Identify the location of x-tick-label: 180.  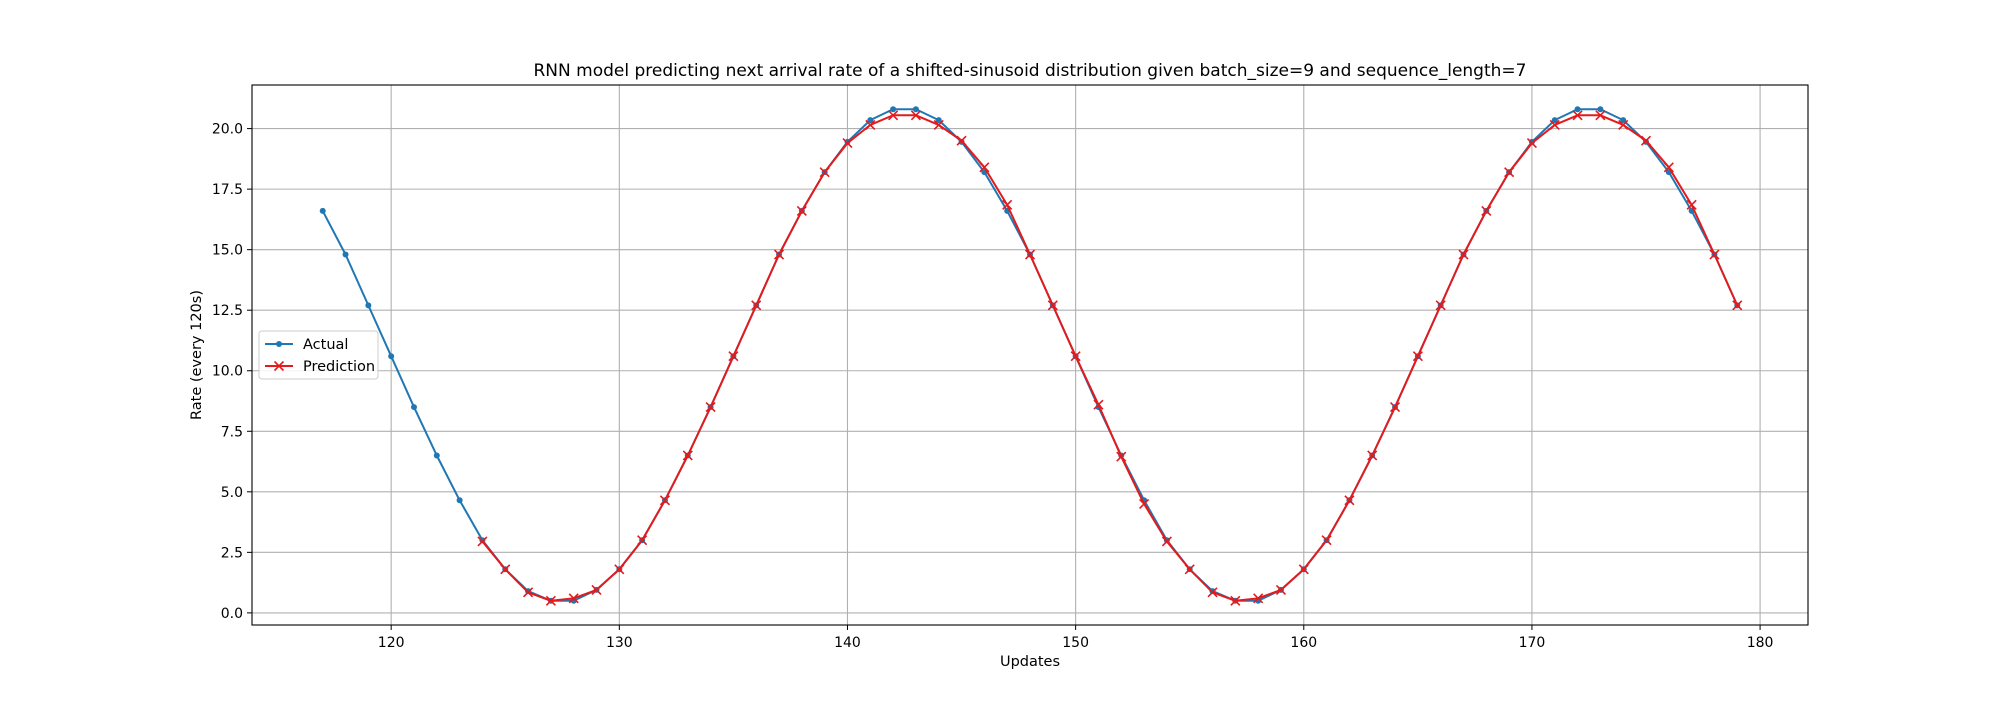
(1760, 643).